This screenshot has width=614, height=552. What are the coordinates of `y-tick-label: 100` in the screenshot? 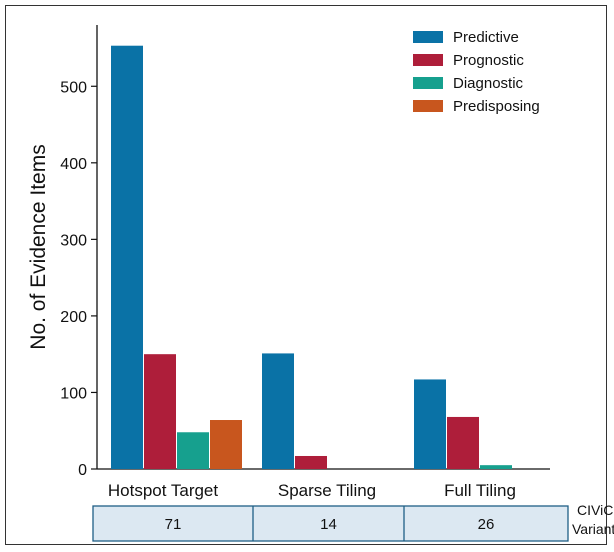 It's located at (73, 393).